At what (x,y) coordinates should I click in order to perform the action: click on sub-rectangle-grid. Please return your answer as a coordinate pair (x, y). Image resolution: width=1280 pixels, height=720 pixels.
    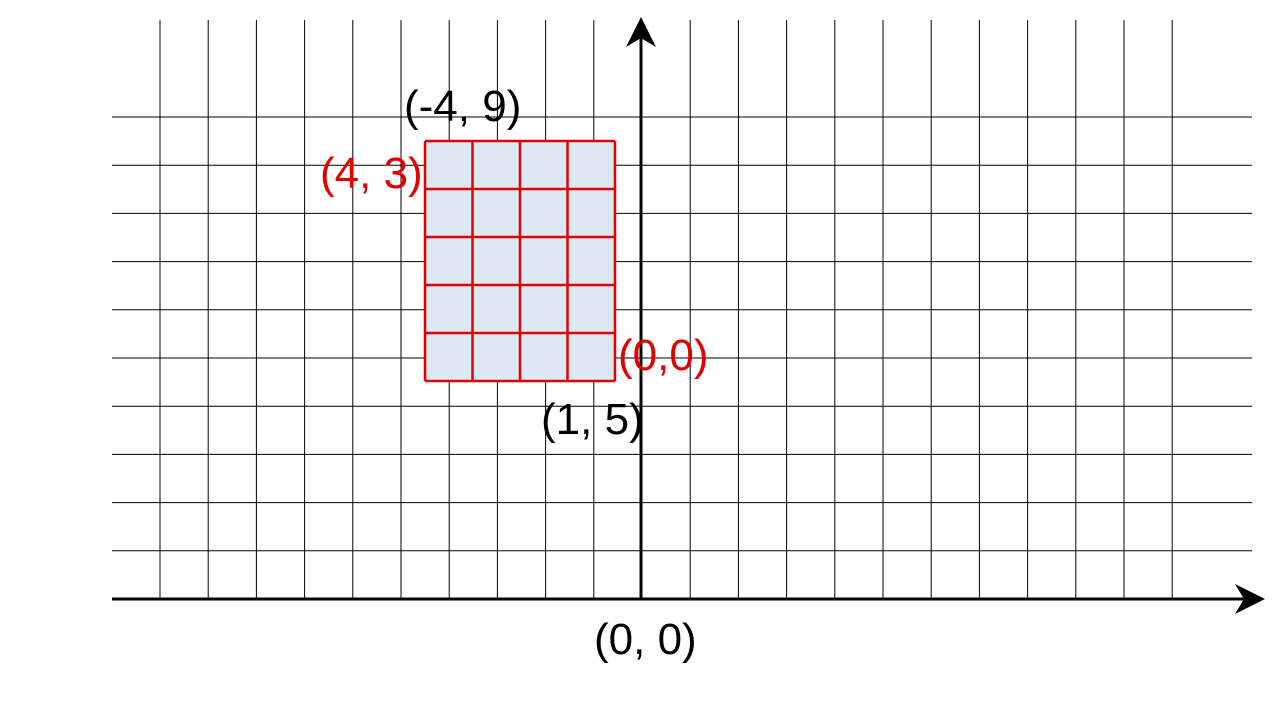
    Looking at the image, I should click on (520, 261).